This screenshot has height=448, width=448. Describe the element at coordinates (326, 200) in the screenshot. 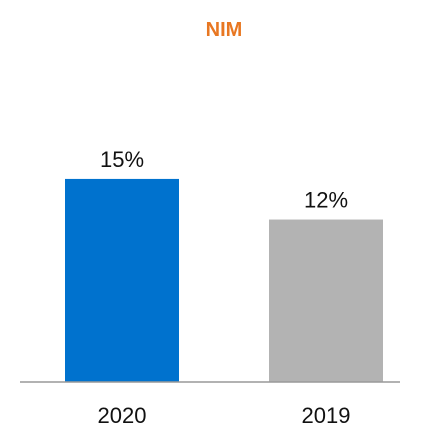

I see `data-label-2019: 12%` at that location.